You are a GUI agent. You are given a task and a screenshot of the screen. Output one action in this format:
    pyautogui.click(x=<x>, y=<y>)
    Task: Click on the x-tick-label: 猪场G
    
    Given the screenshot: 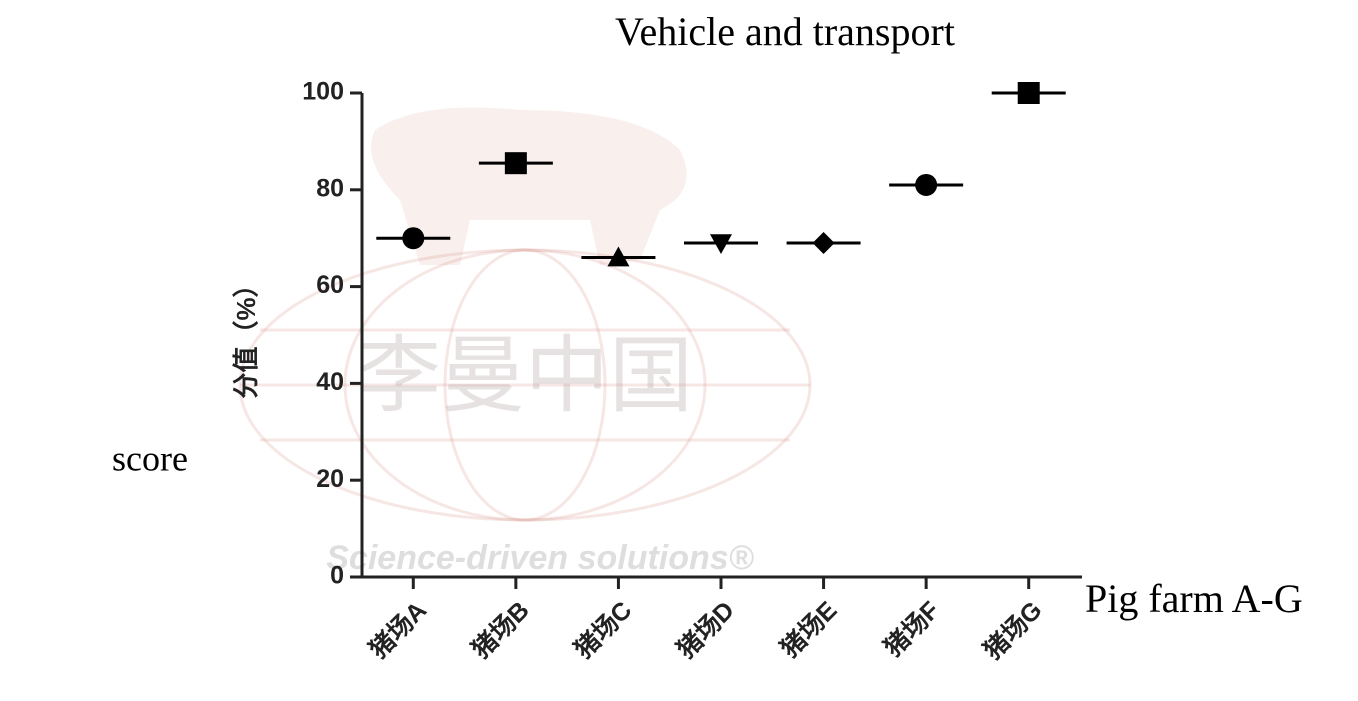 What is the action you would take?
    pyautogui.click(x=1013, y=630)
    